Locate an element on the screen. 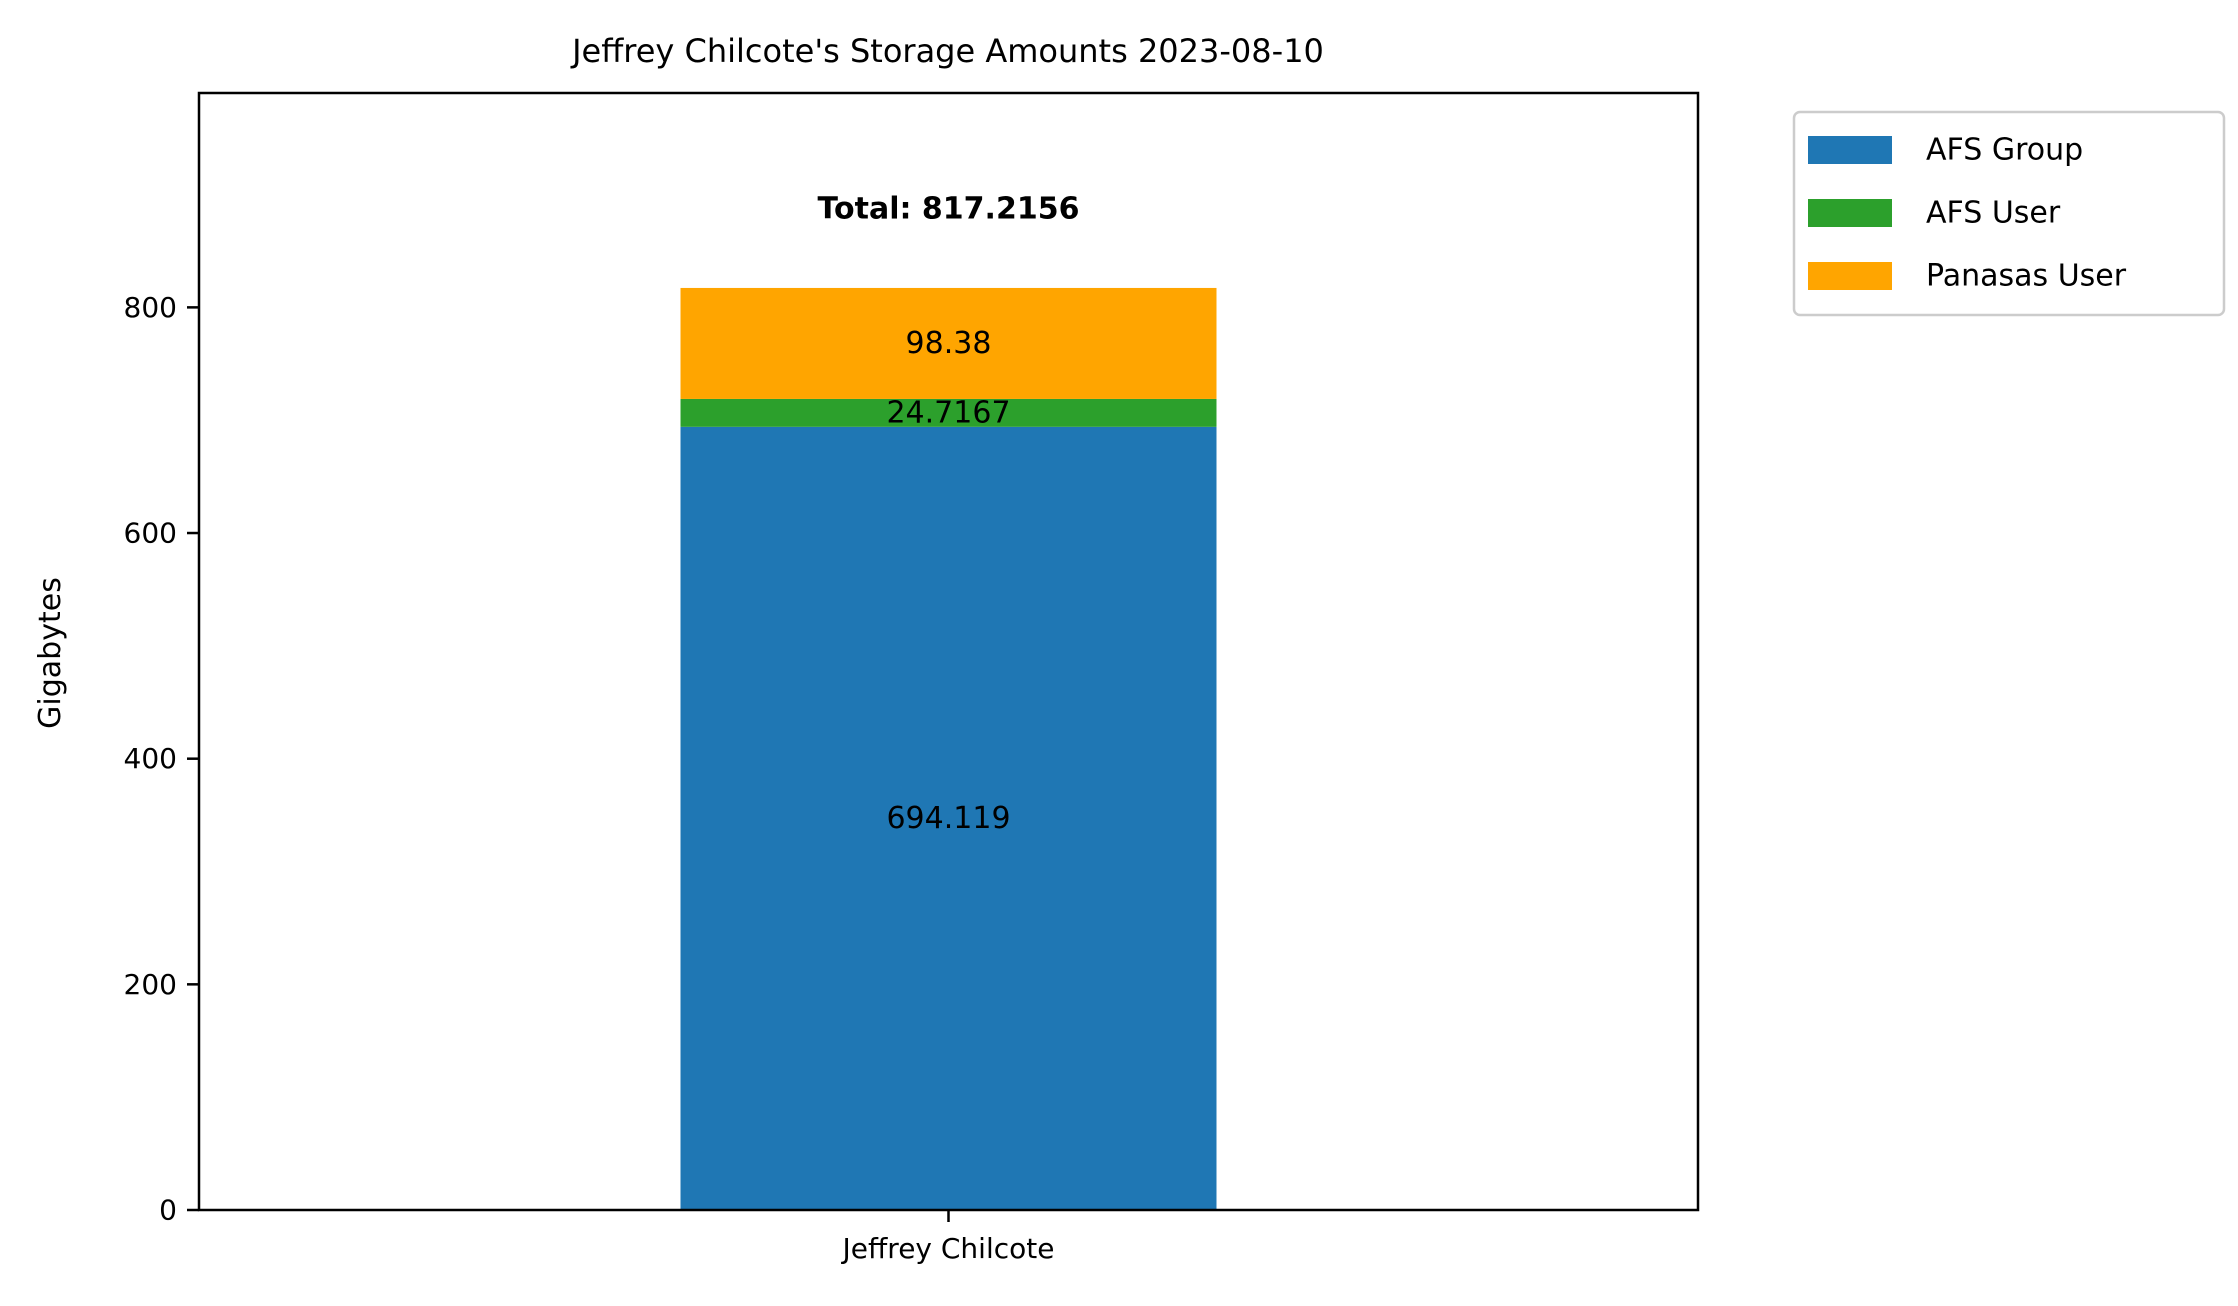 The width and height of the screenshot is (2238, 1306). y-tick-label: 800 is located at coordinates (150, 307).